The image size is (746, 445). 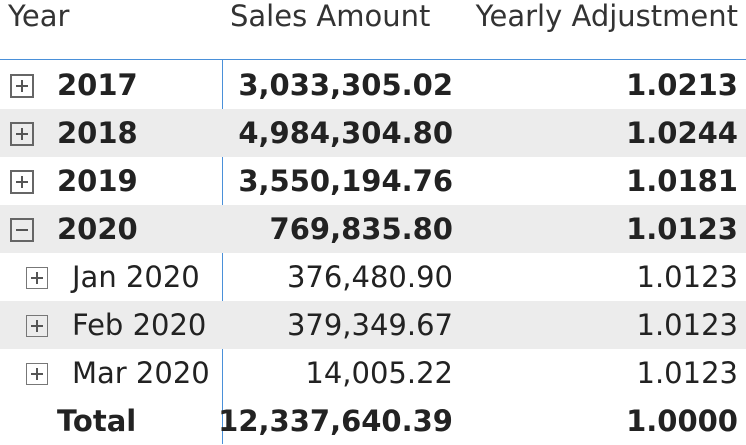 What do you see at coordinates (39, 16) in the screenshot?
I see `column-header-year: Year` at bounding box center [39, 16].